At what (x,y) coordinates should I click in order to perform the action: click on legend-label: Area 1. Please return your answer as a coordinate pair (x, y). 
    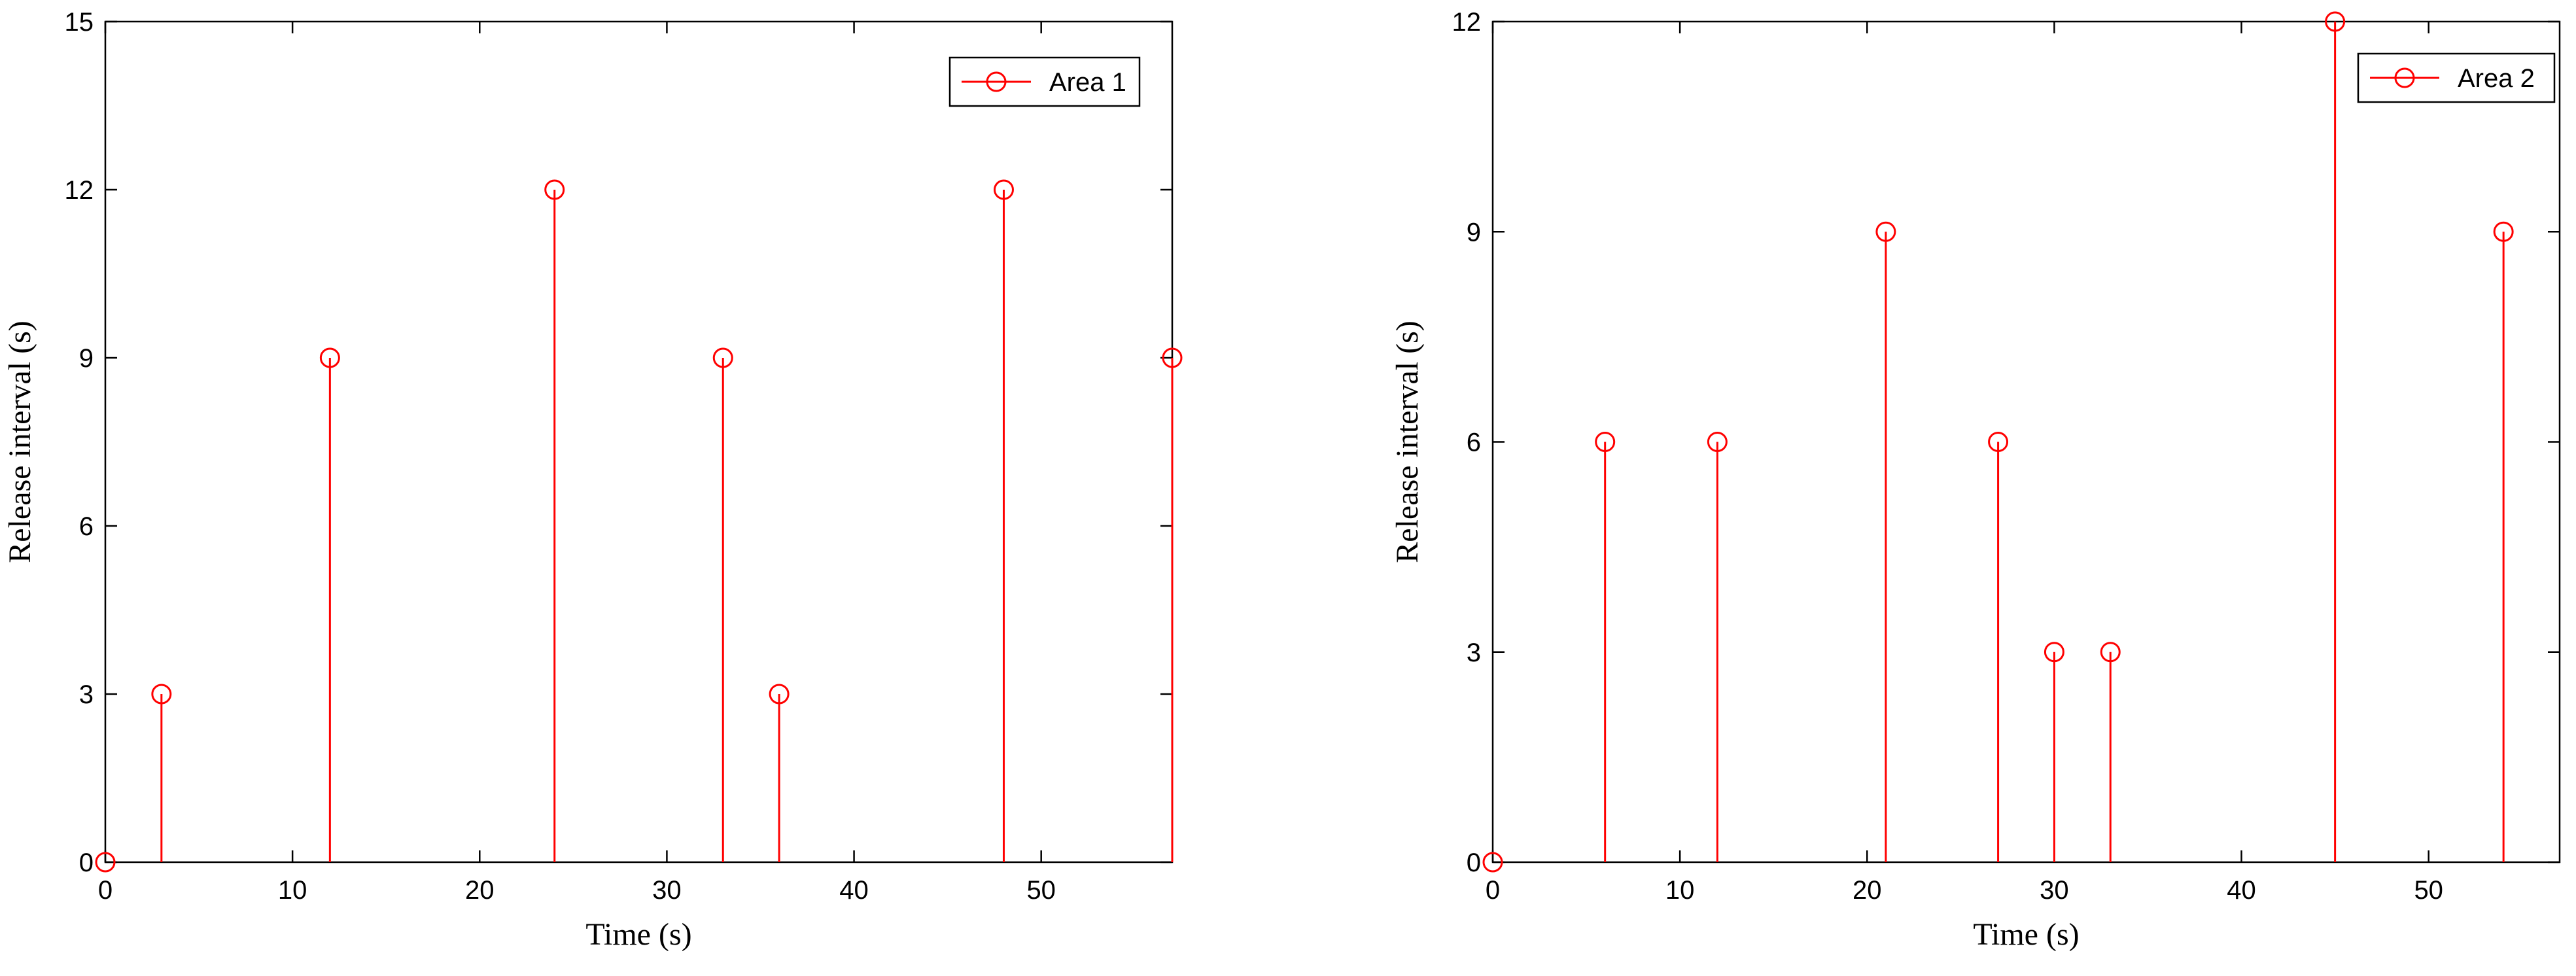
    Looking at the image, I should click on (1087, 82).